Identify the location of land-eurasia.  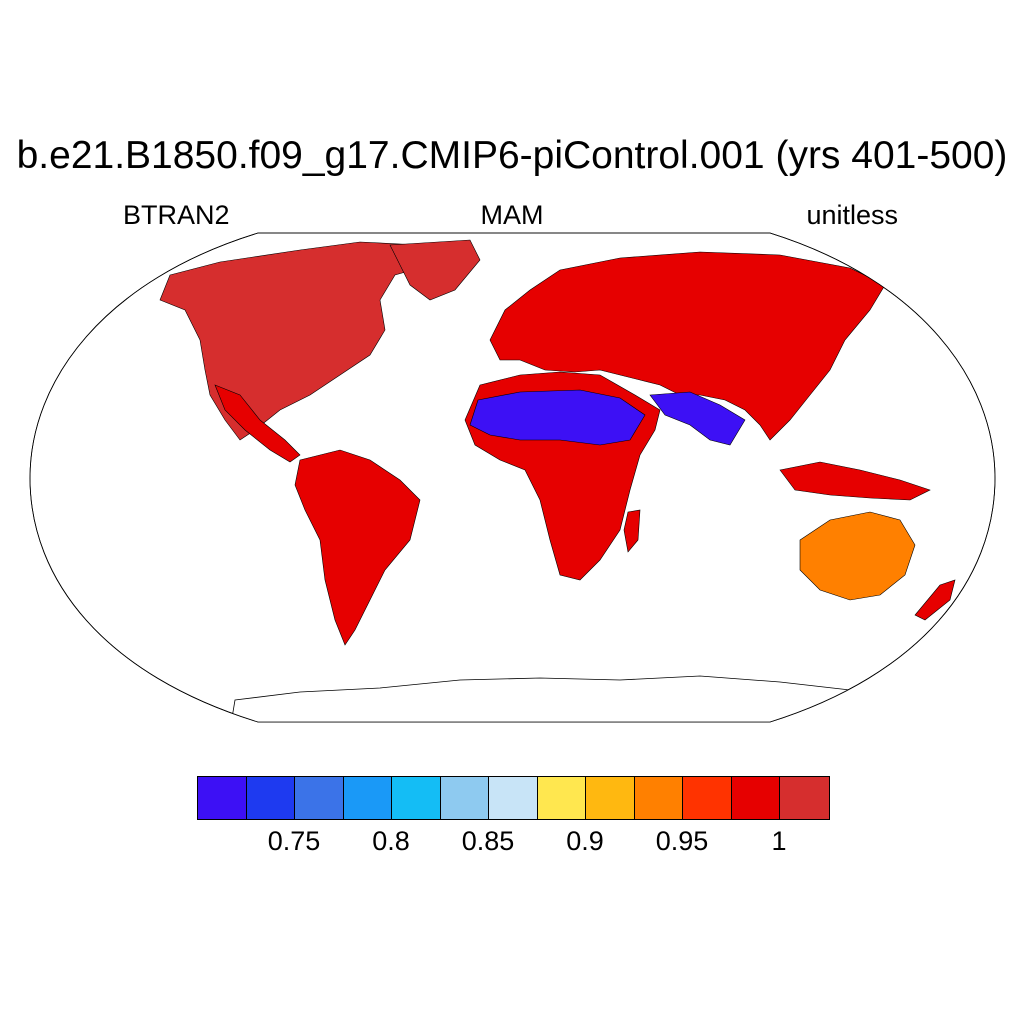
(687, 346).